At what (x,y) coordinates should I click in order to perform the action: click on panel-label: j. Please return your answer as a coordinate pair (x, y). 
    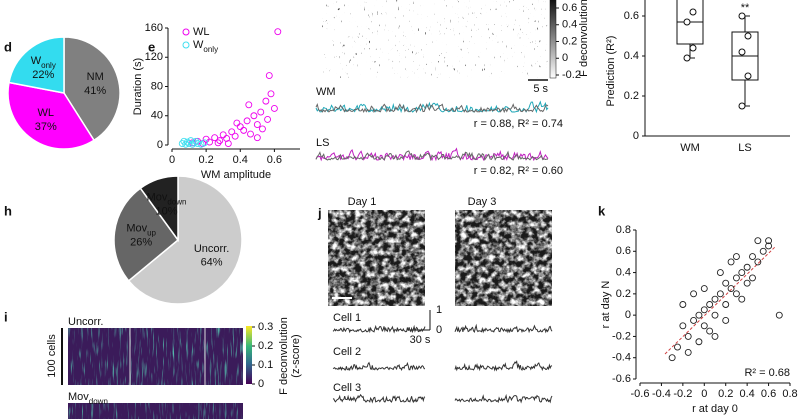
    Looking at the image, I should click on (319, 212).